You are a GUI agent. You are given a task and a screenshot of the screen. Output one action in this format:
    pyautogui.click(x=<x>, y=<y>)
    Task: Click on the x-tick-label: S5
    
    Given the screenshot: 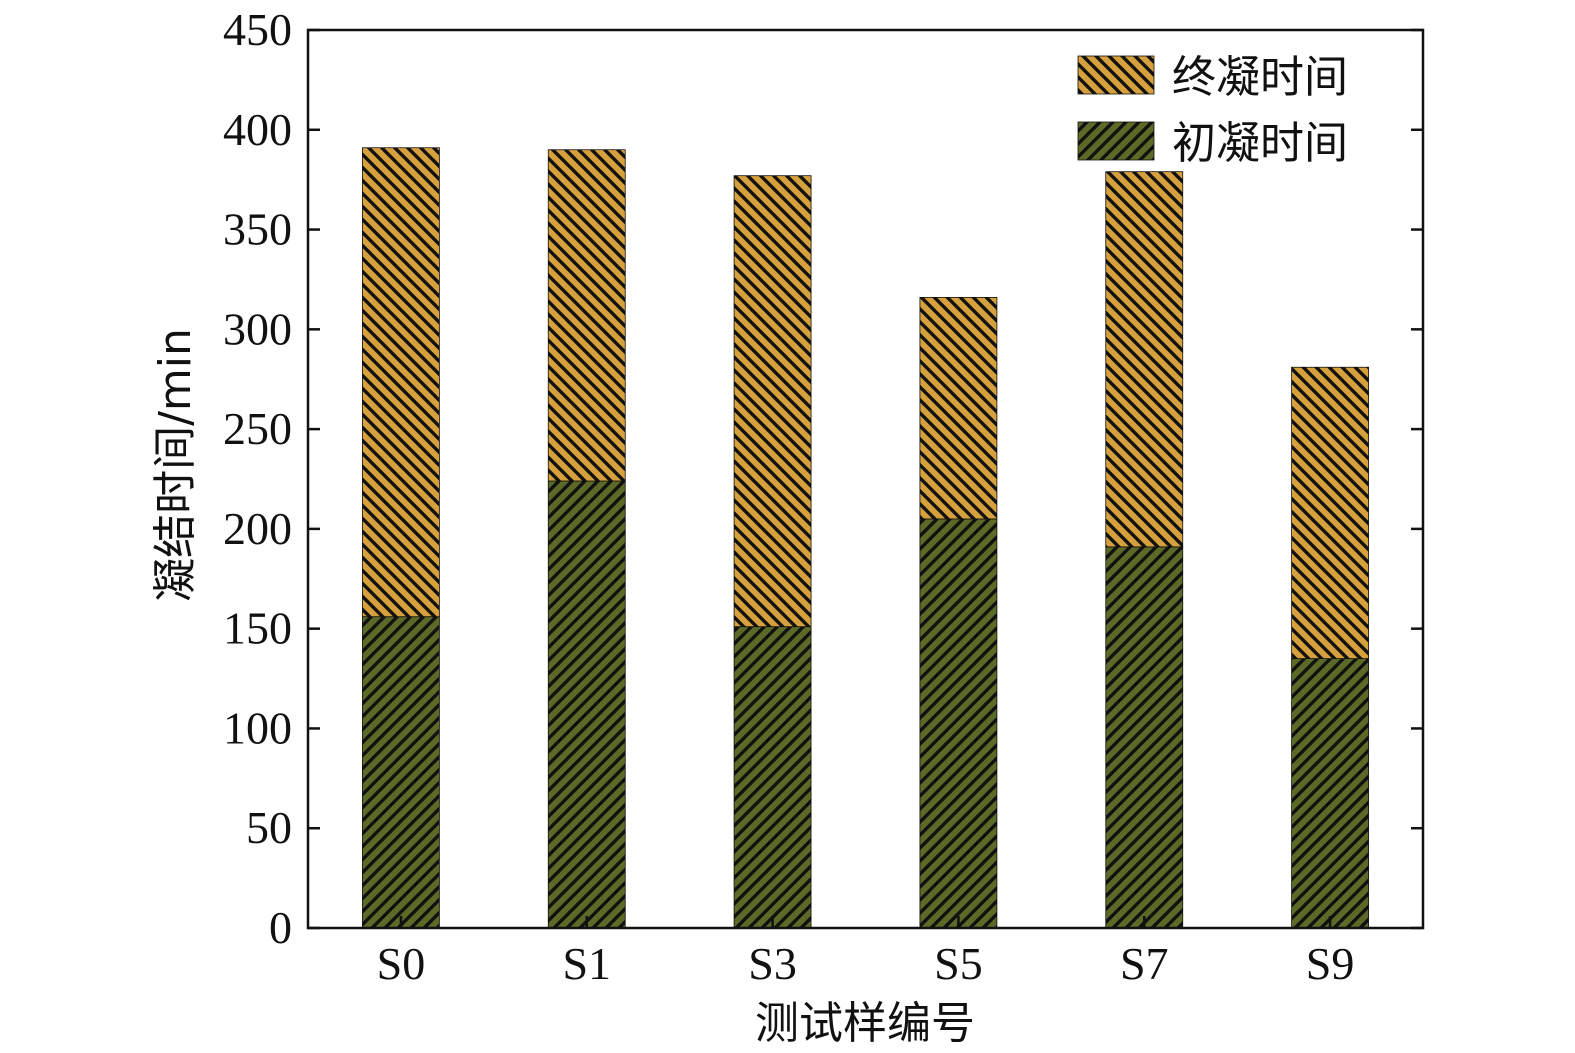 What is the action you would take?
    pyautogui.click(x=958, y=963)
    